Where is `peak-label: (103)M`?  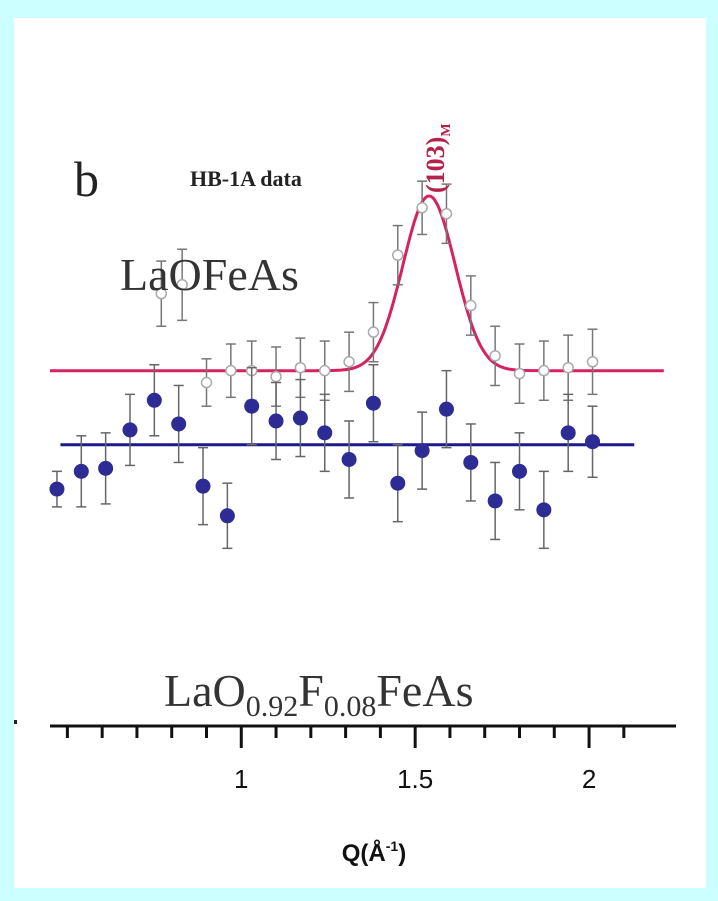 peak-label: (103)M is located at coordinates (437, 158).